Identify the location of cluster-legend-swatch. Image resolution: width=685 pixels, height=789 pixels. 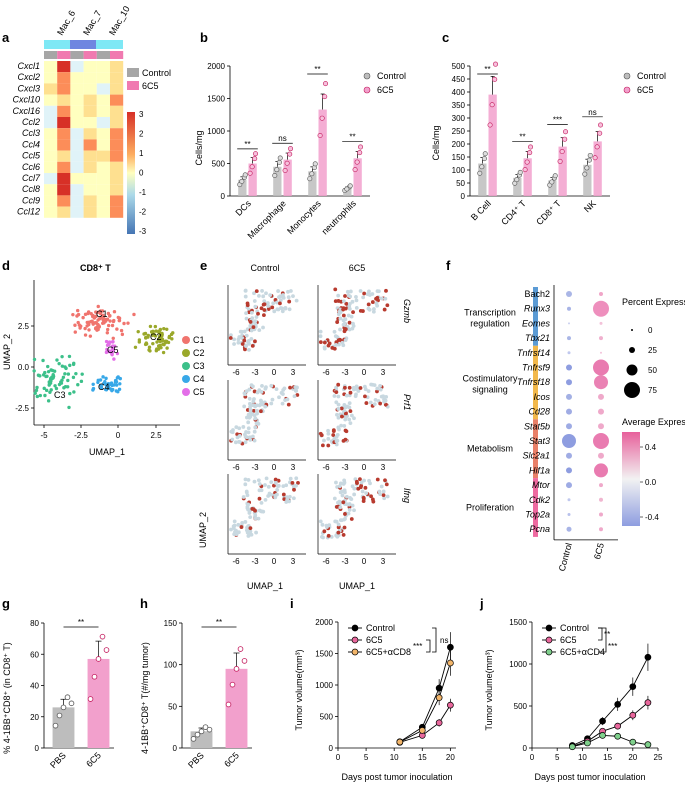
(186, 366).